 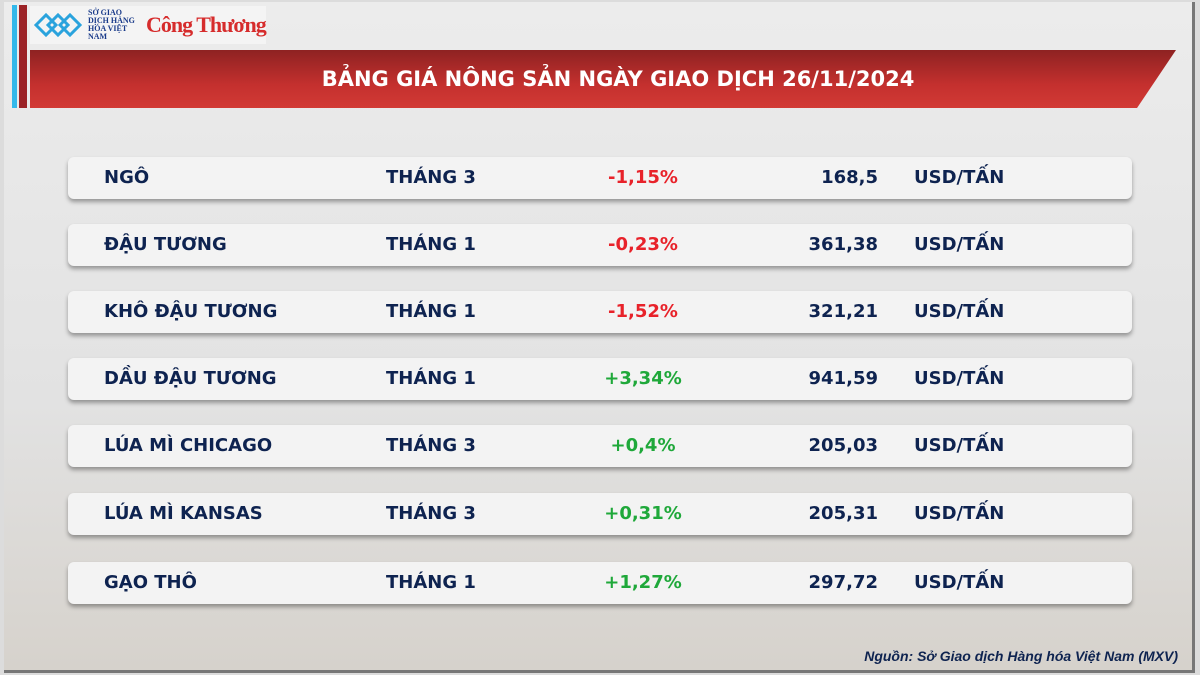 What do you see at coordinates (643, 378) in the screenshot?
I see `price-change: +3,34%` at bounding box center [643, 378].